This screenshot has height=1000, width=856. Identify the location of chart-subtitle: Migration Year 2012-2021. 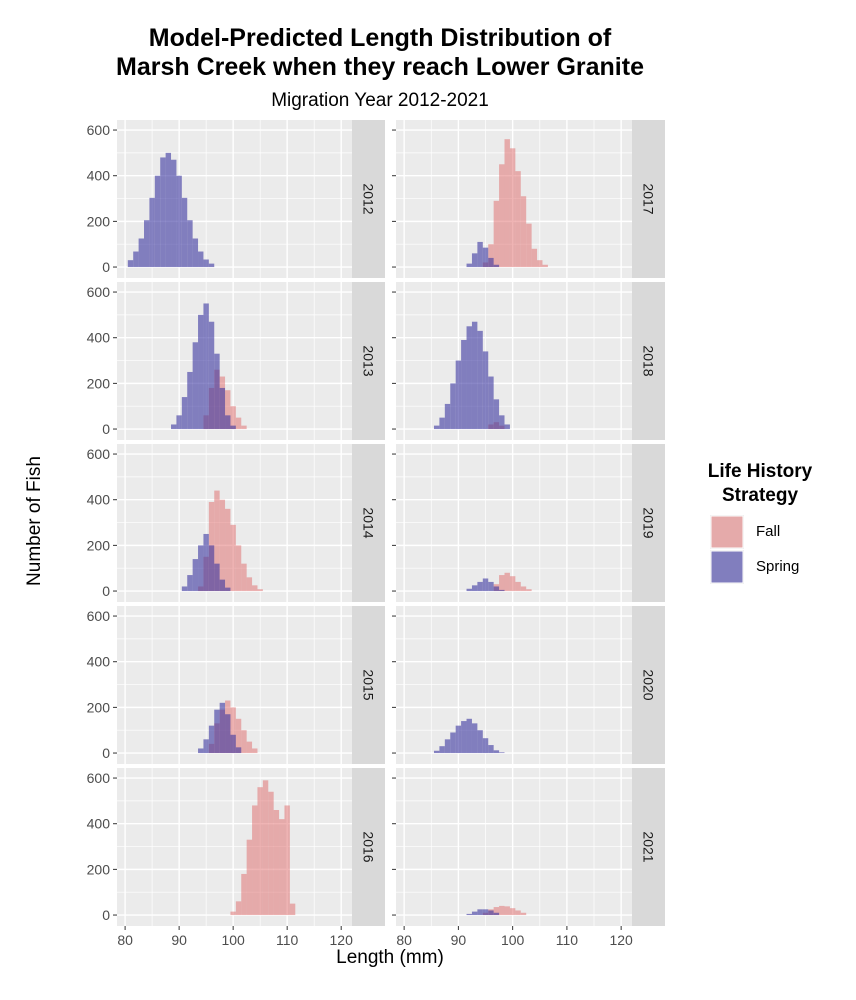
(380, 100).